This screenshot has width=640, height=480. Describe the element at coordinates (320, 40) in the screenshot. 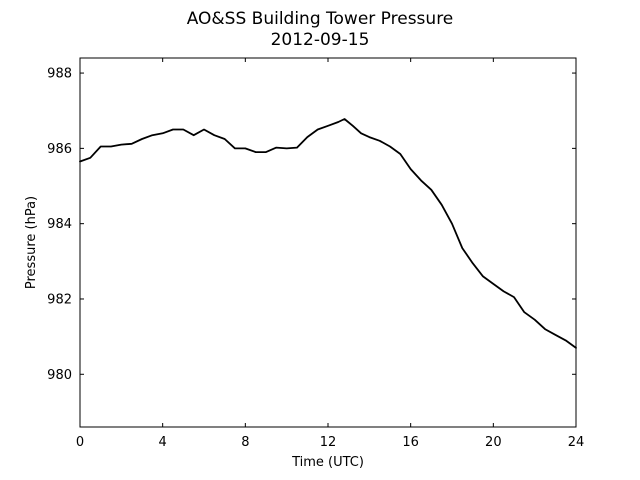

I see `chart-subtitle: 2012-09-15` at that location.